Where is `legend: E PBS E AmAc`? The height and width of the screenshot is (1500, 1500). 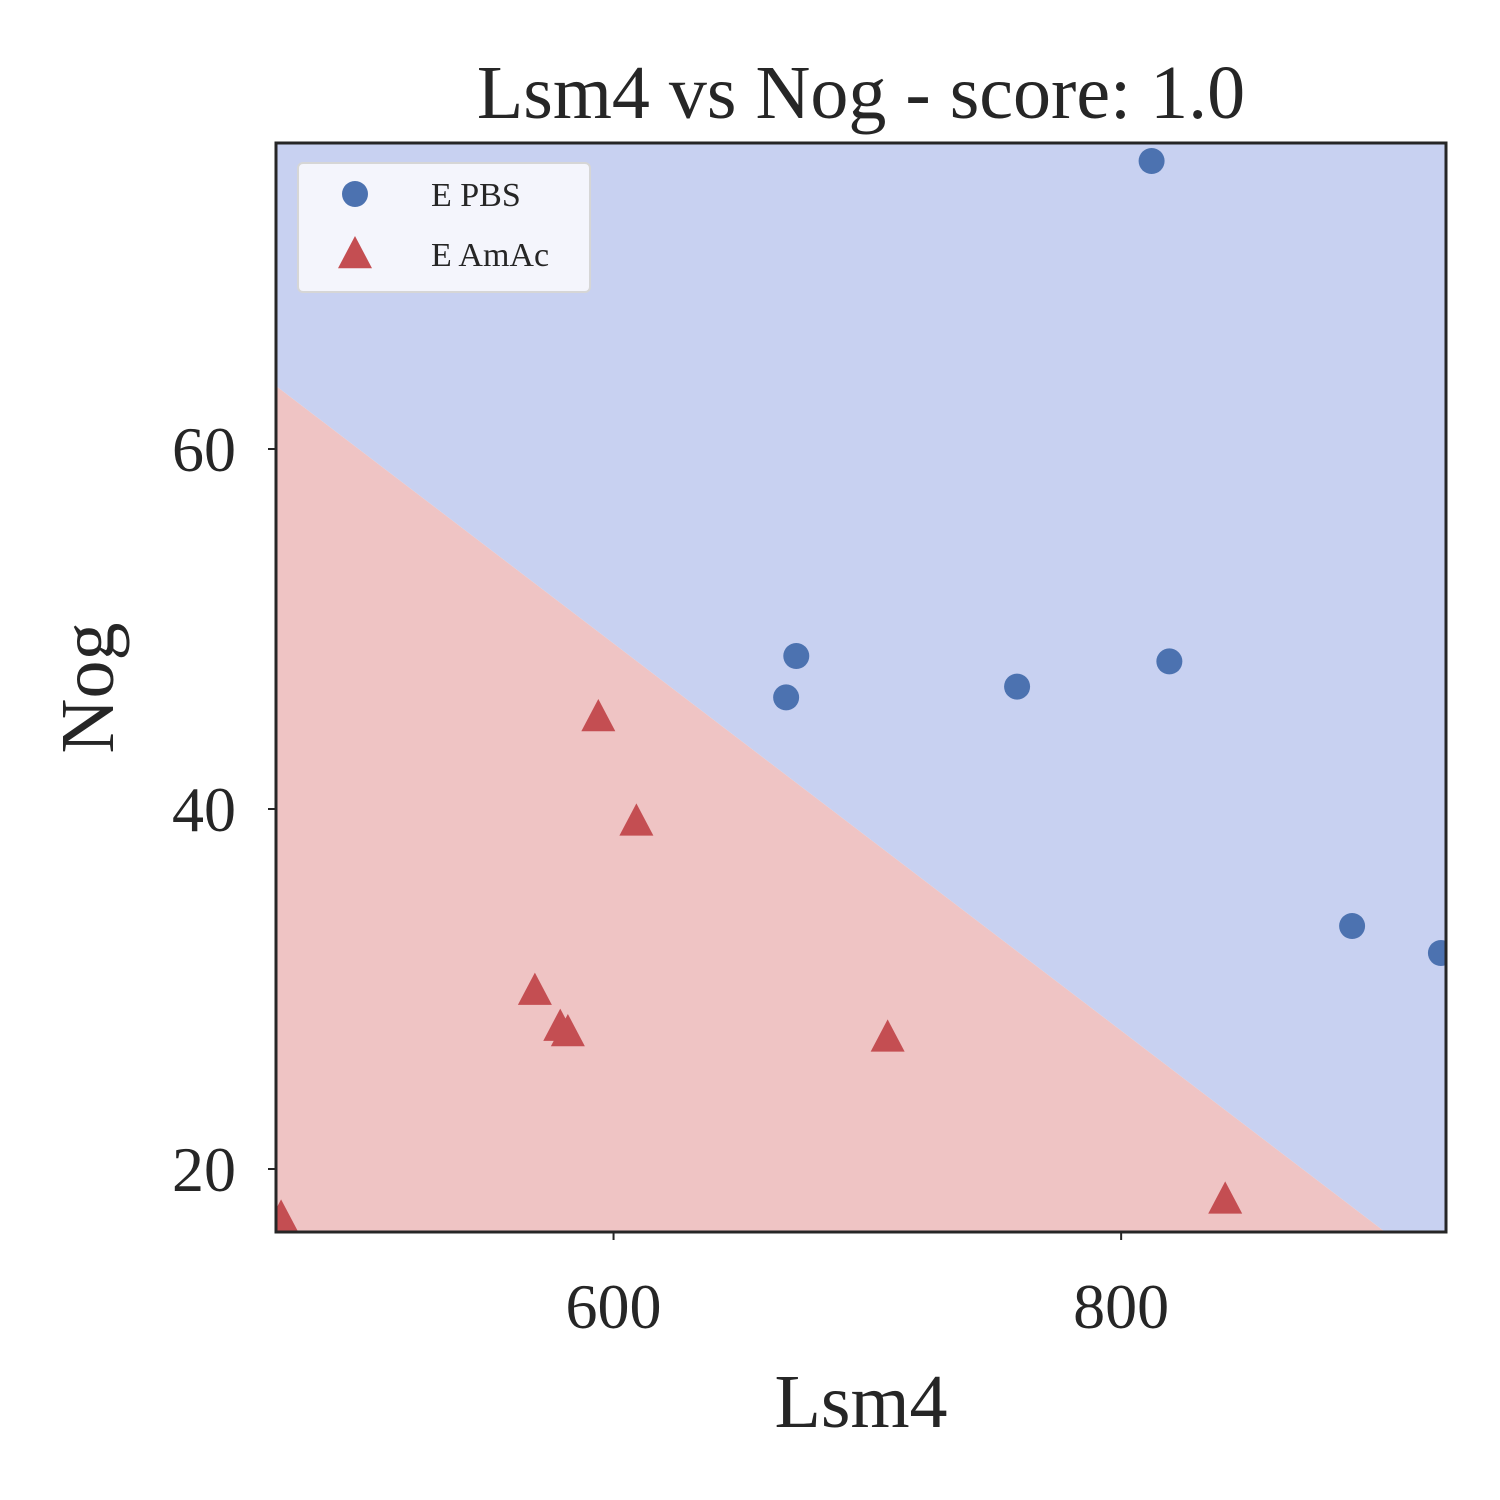 legend: E PBS E AmAc is located at coordinates (444, 227).